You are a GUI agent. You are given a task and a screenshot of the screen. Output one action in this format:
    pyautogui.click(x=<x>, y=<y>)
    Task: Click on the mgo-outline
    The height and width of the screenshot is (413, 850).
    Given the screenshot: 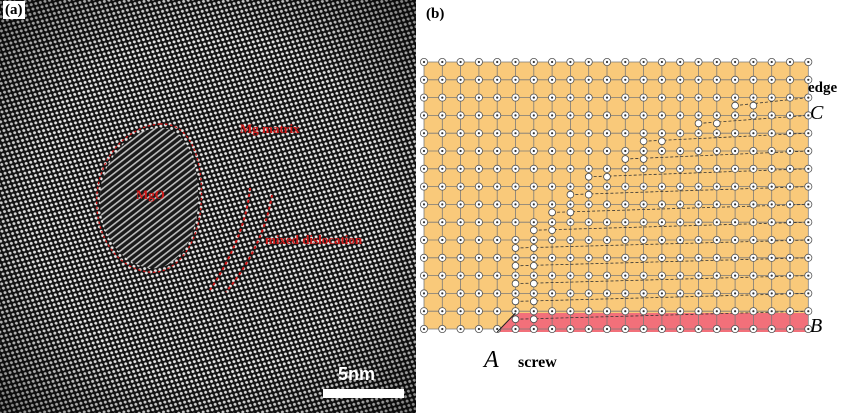 What is the action you would take?
    pyautogui.click(x=149, y=198)
    